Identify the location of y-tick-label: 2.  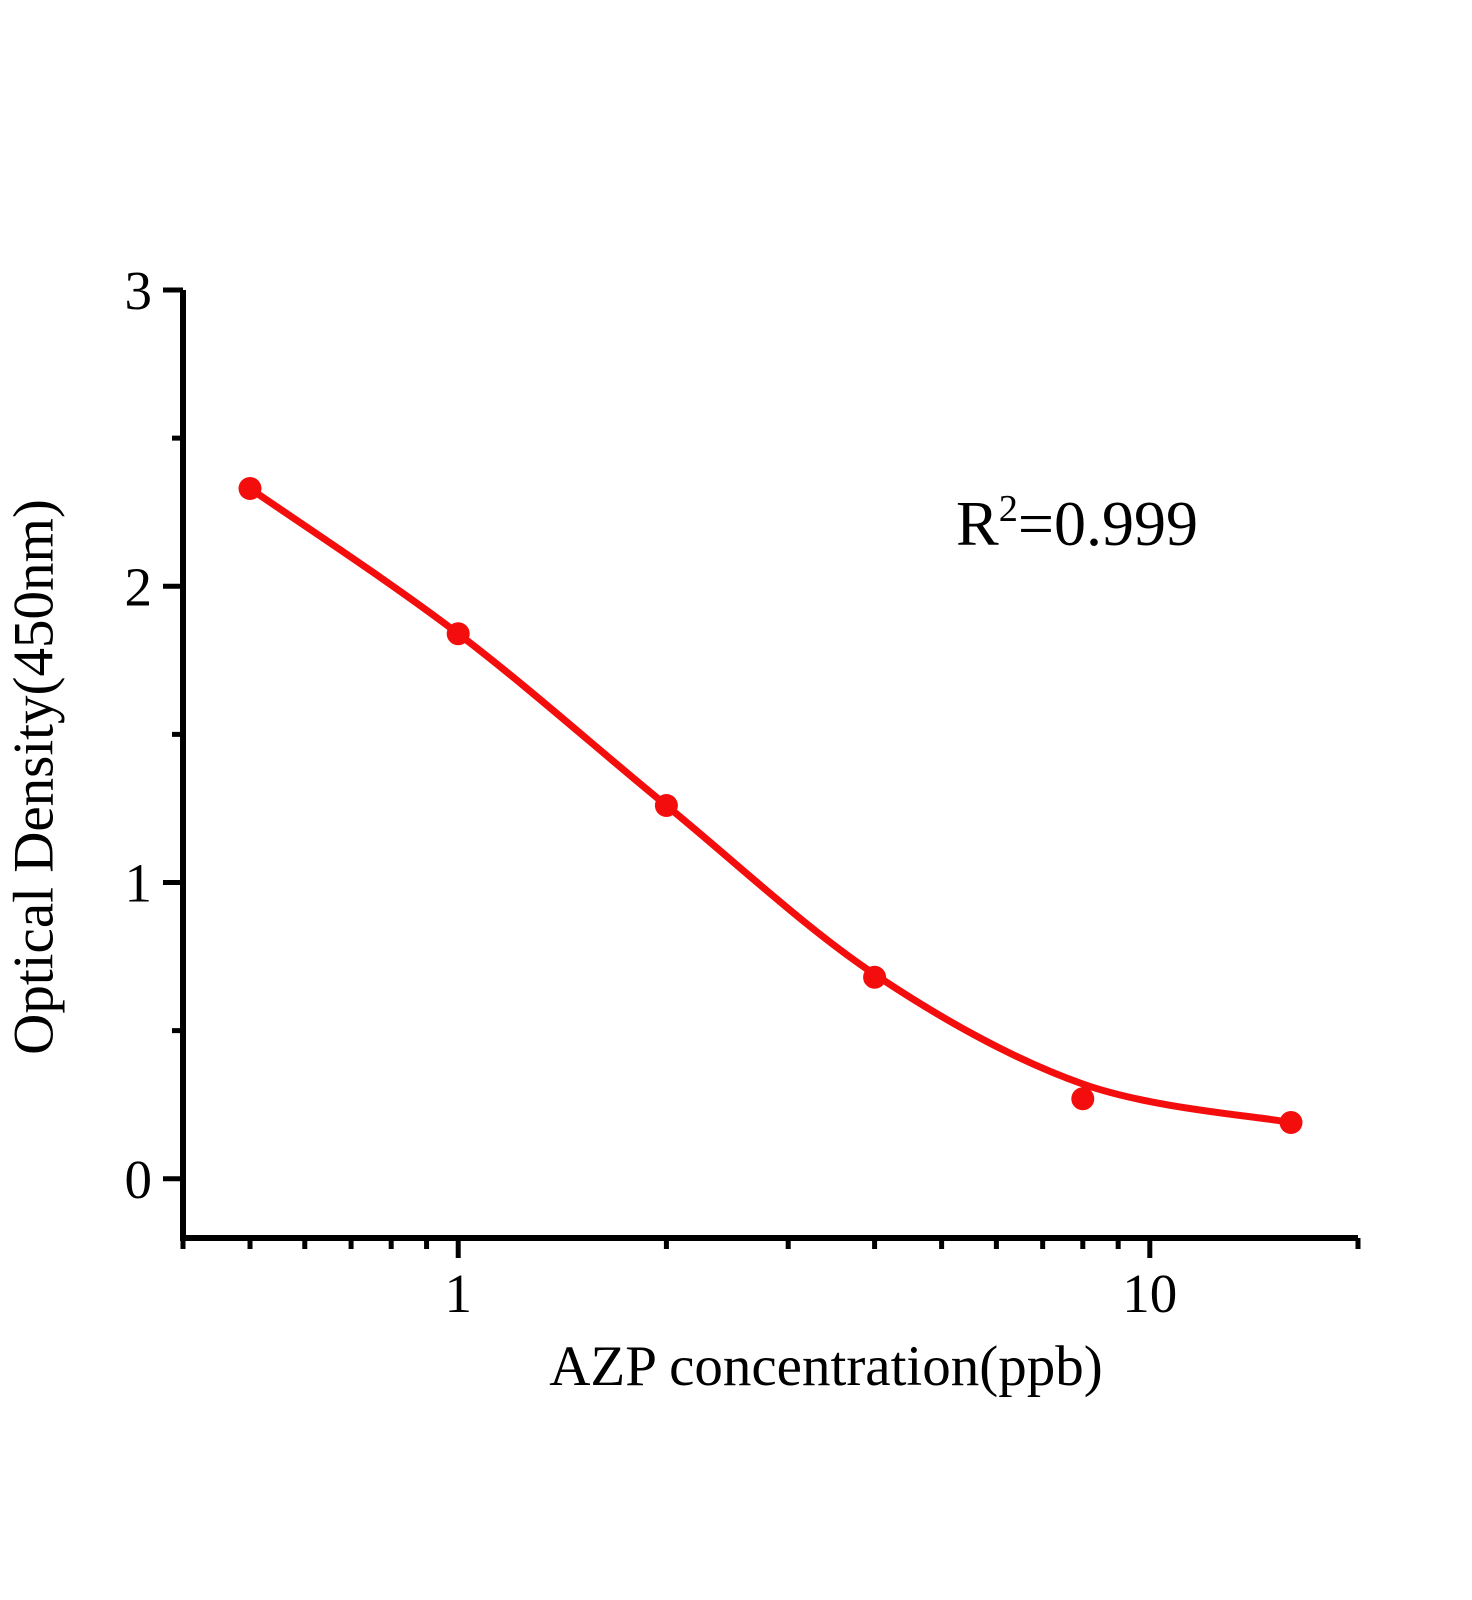
(139, 586).